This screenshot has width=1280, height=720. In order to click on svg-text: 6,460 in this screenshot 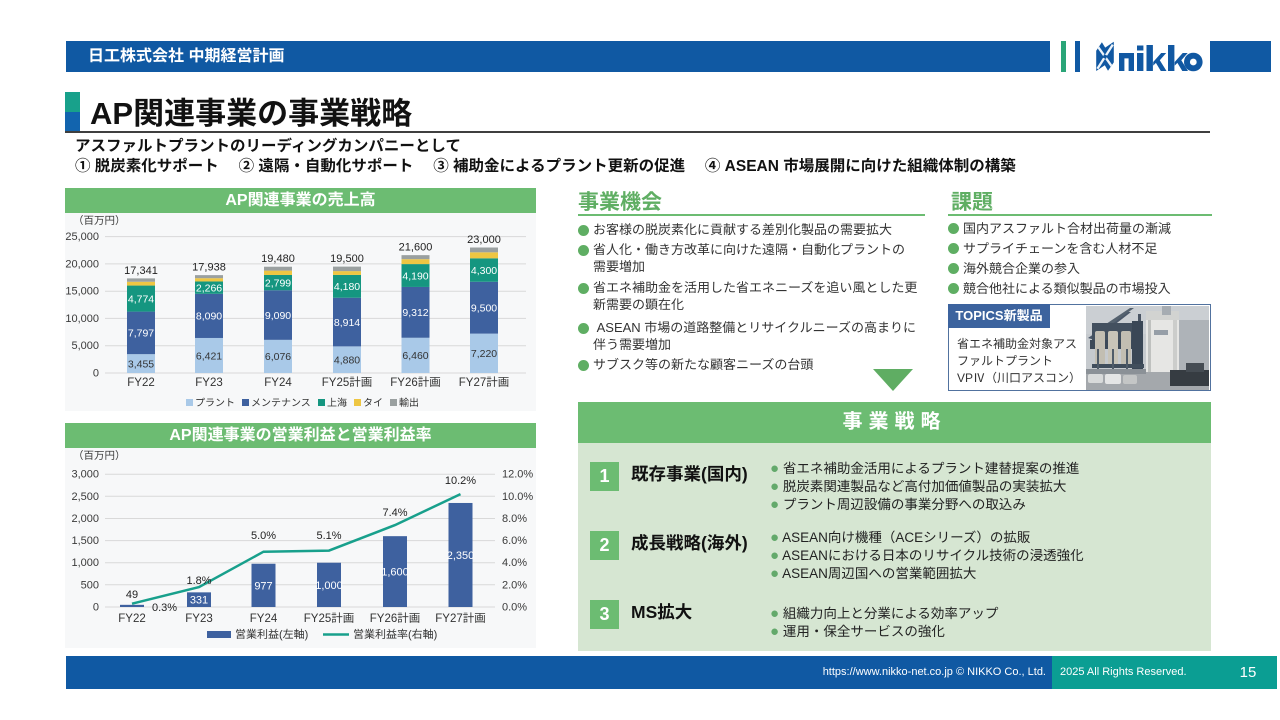, I will do `click(415, 356)`.